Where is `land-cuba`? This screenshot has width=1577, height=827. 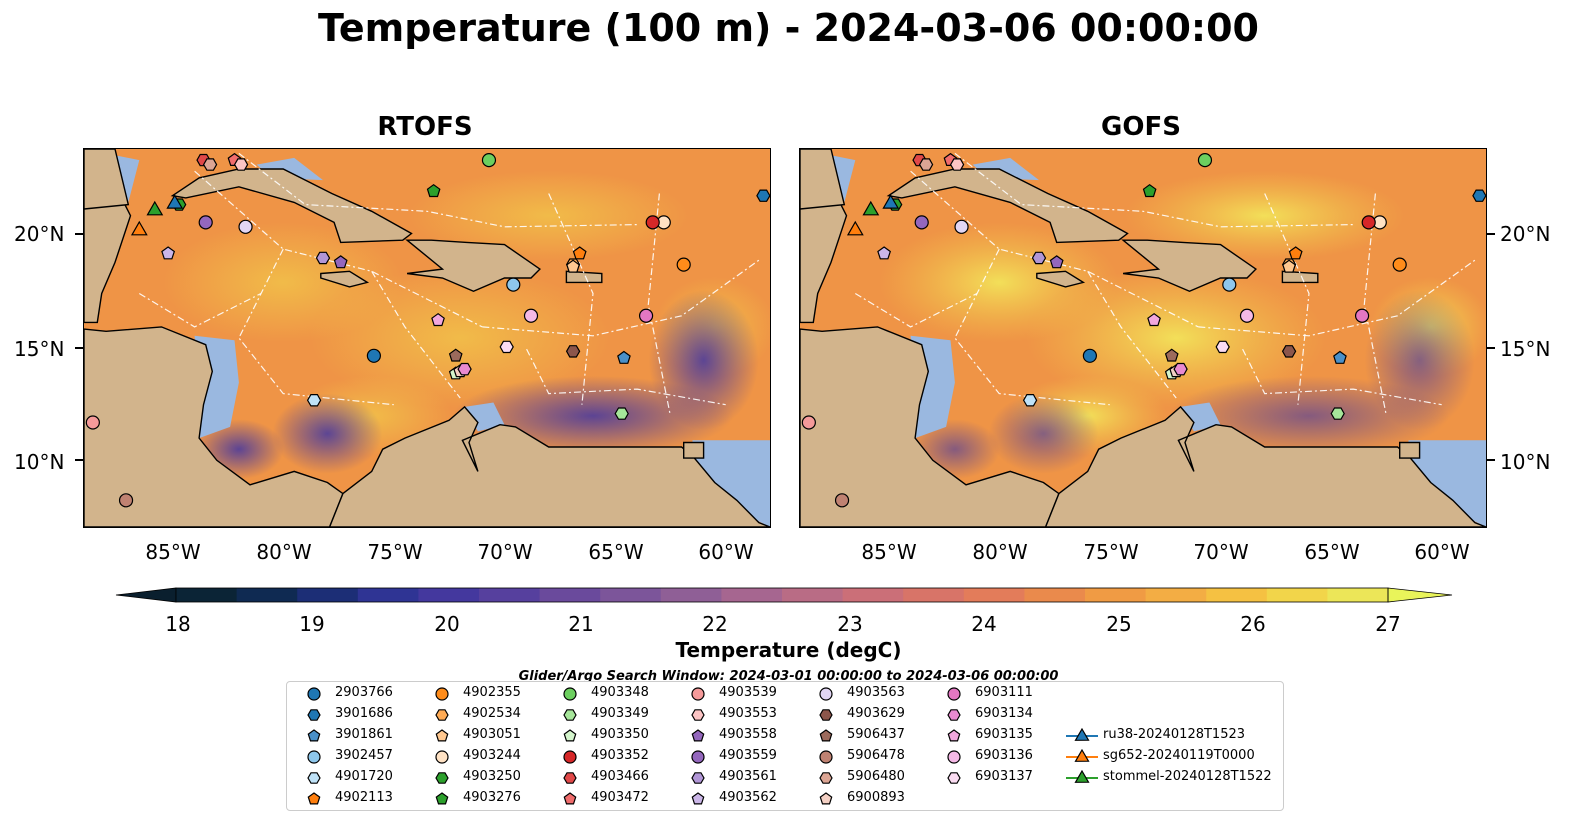
land-cuba is located at coordinates (291, 206).